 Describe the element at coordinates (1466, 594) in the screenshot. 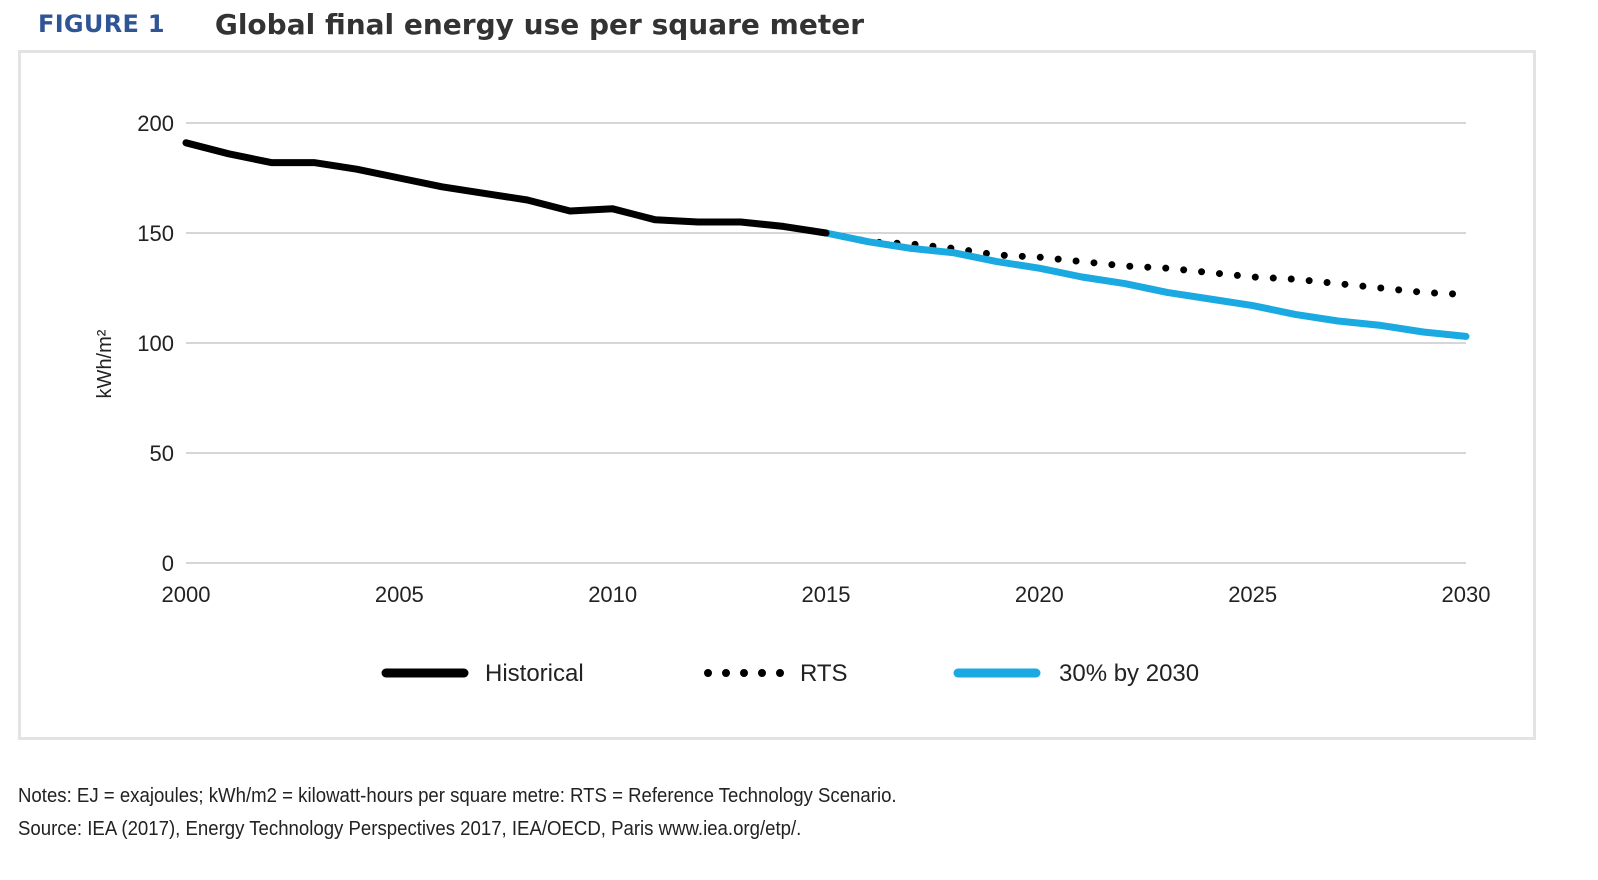

I see `x-tick-label: 2030` at that location.